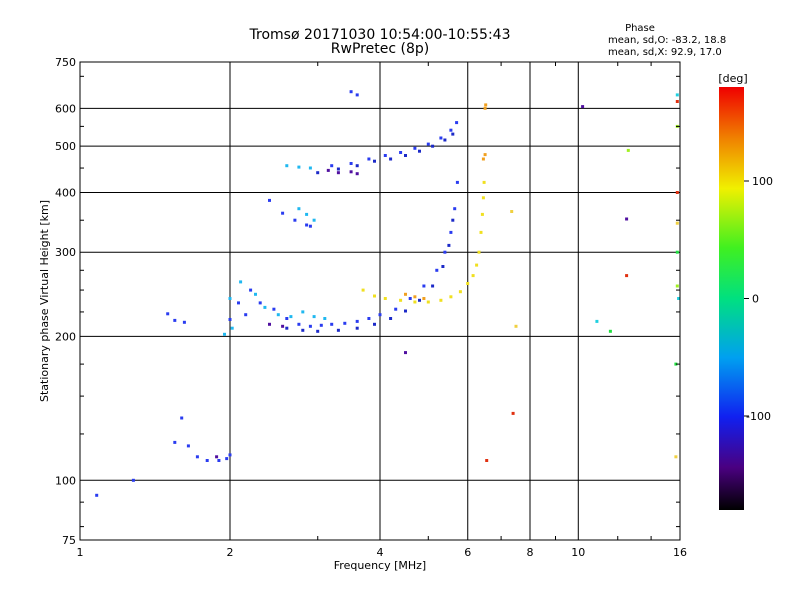  Describe the element at coordinates (731, 298) in the screenshot. I see `colorbar` at that location.